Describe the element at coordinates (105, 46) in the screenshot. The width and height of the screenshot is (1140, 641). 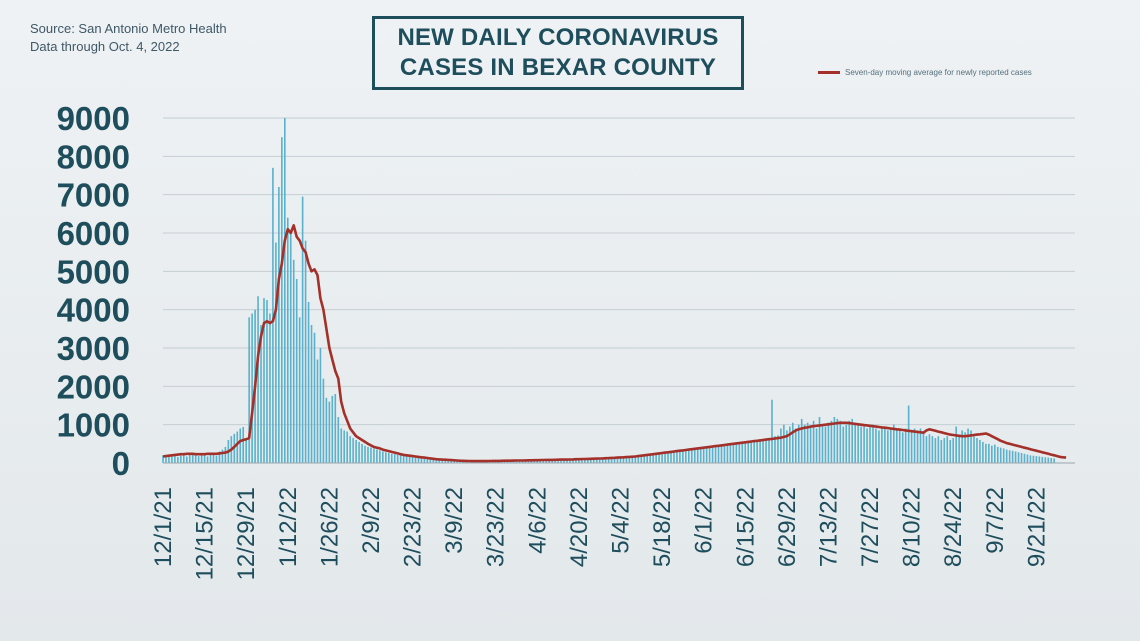
I see `data-date-line: Data through Oct. 4, 2022` at that location.